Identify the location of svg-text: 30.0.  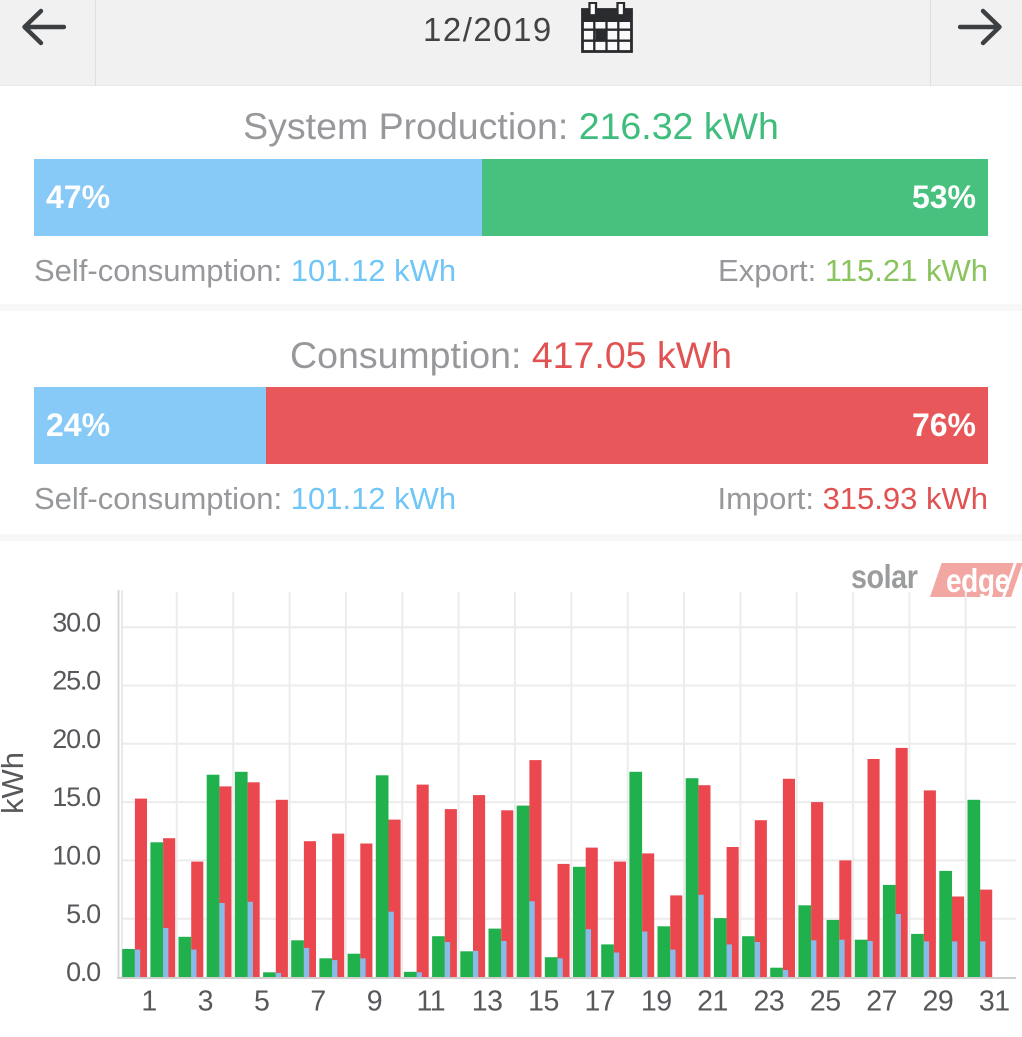
(76, 622).